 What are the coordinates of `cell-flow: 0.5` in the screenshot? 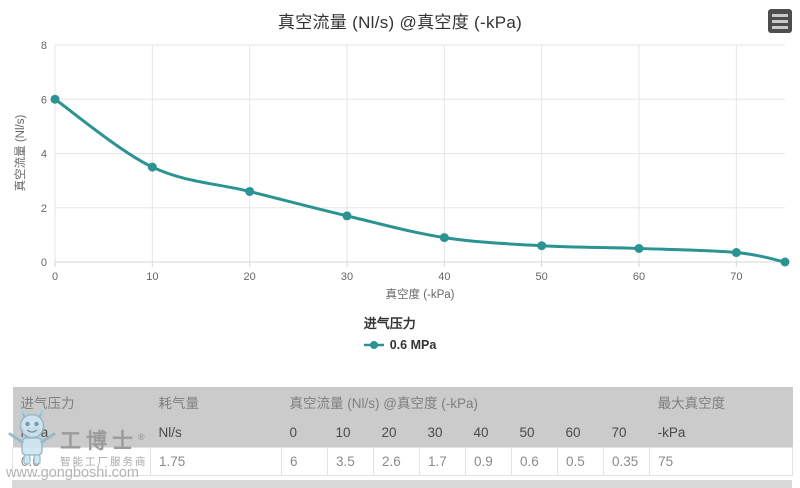 It's located at (580, 461).